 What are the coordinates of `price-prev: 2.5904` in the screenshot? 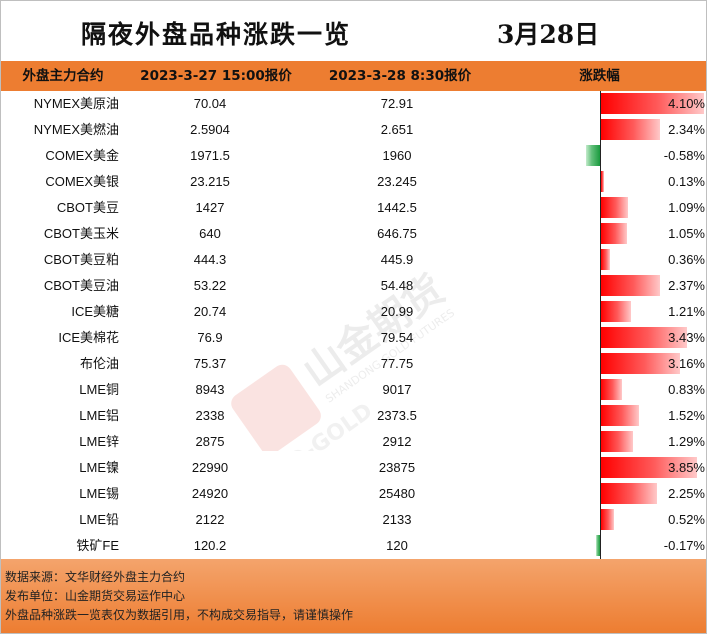 It's located at (210, 129).